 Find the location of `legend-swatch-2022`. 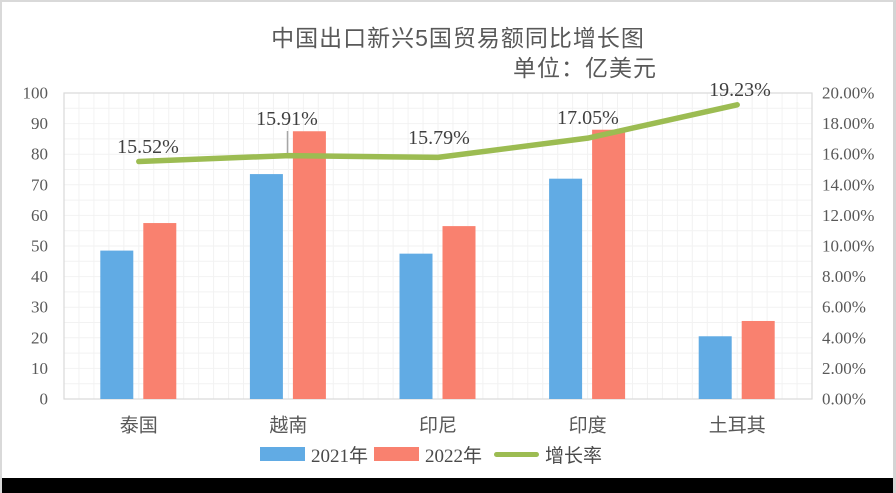

legend-swatch-2022 is located at coordinates (397, 454).